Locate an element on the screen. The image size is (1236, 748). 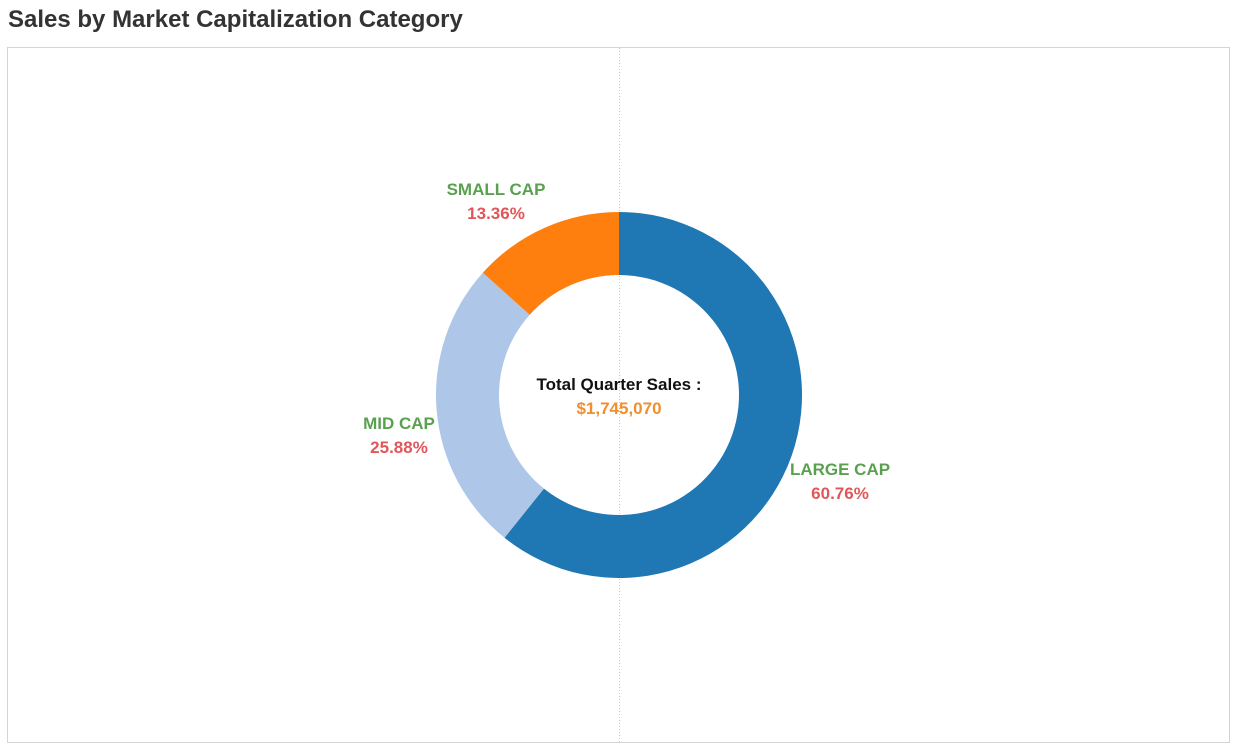
slice-percent-mid-cap: 25.88% is located at coordinates (399, 447).